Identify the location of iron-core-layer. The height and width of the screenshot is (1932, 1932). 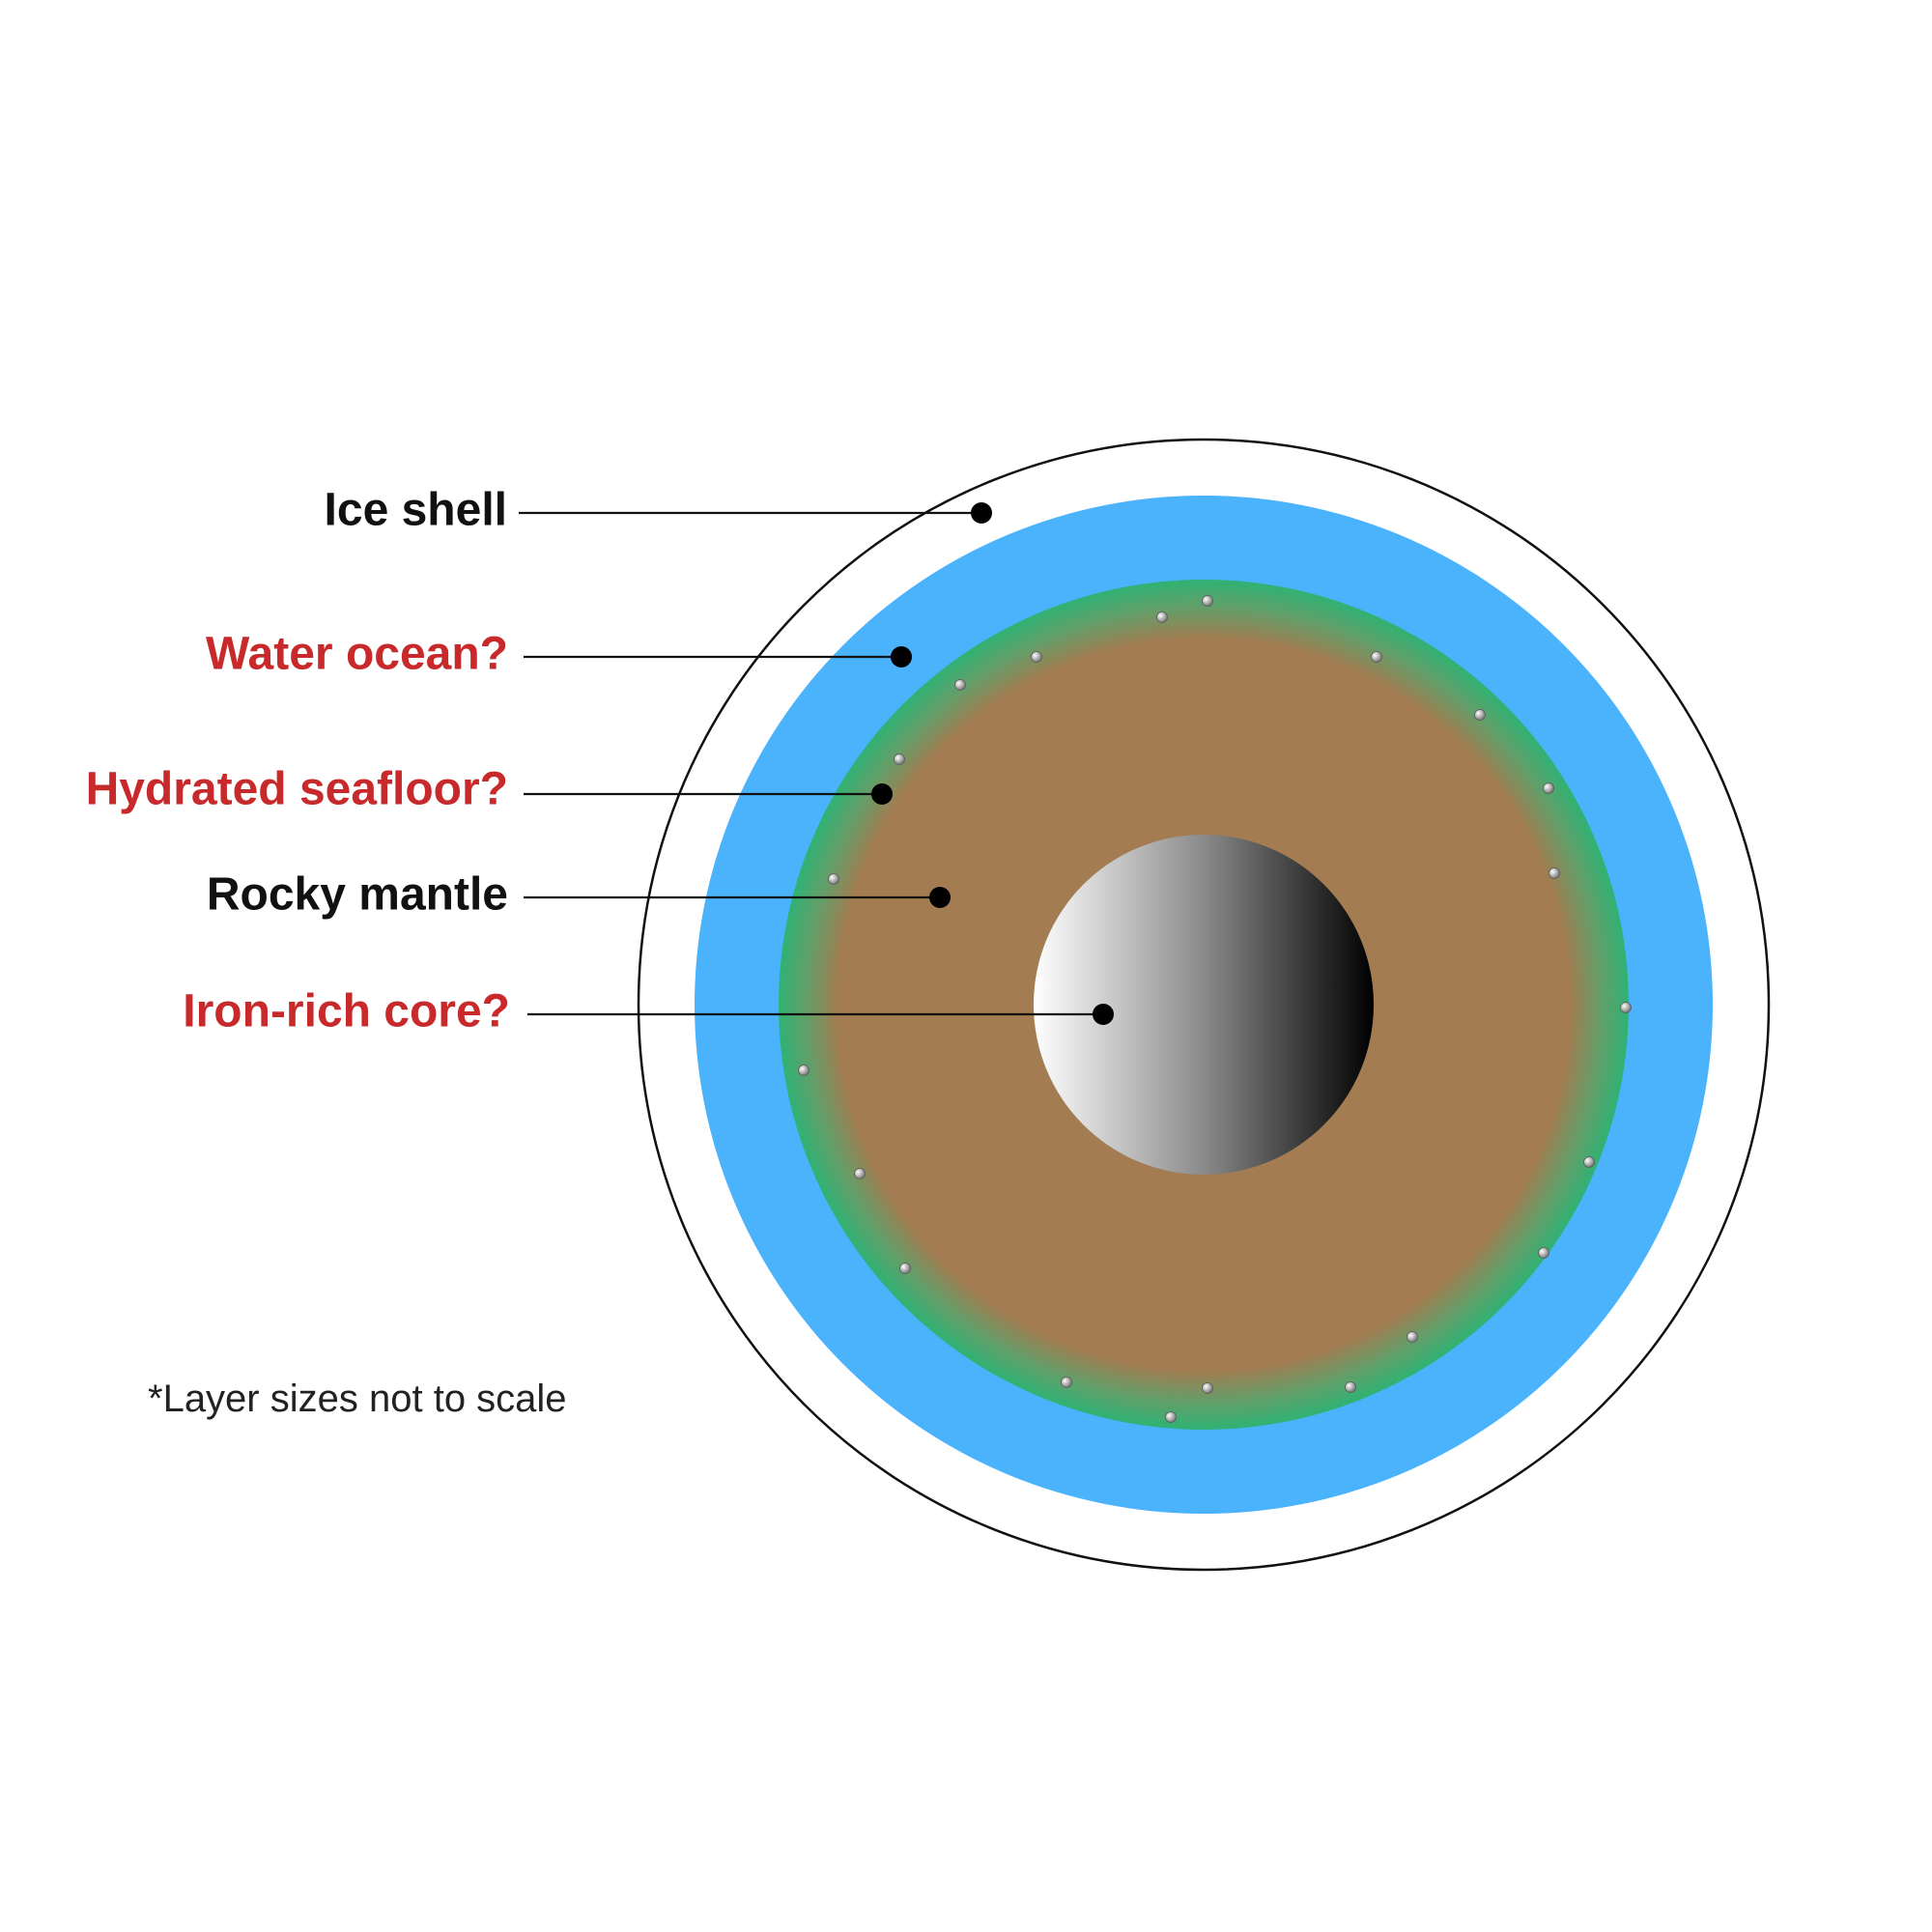
(1204, 1005).